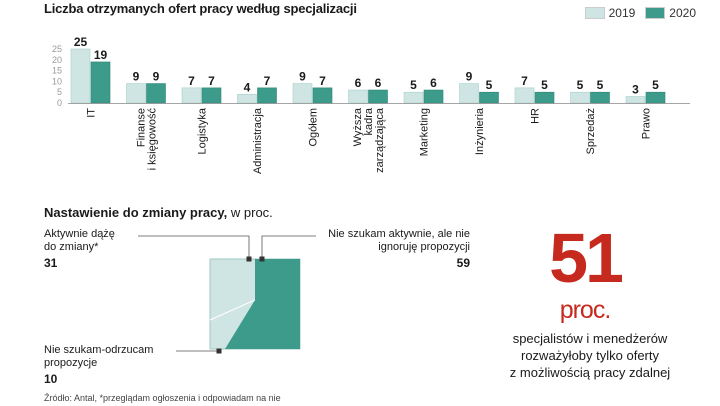  I want to click on label-passive-line2: ignoruję propozycji, so click(424, 247).